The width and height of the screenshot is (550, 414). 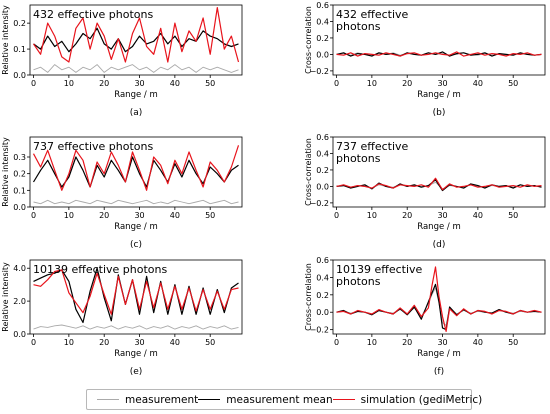 I want to click on panel-caption: (f), so click(x=439, y=372).